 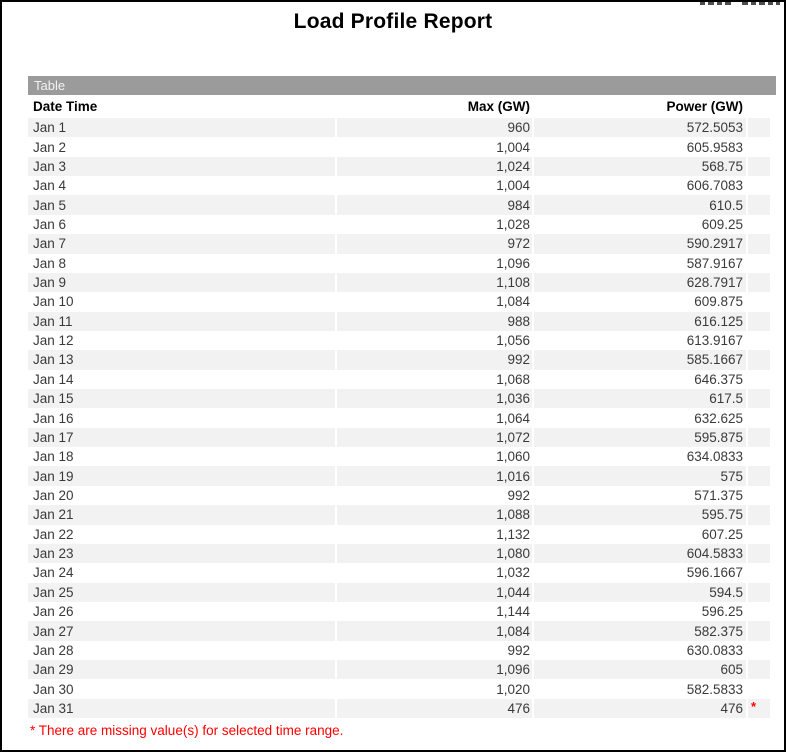 What do you see at coordinates (434, 534) in the screenshot?
I see `cell-max: 1,132` at bounding box center [434, 534].